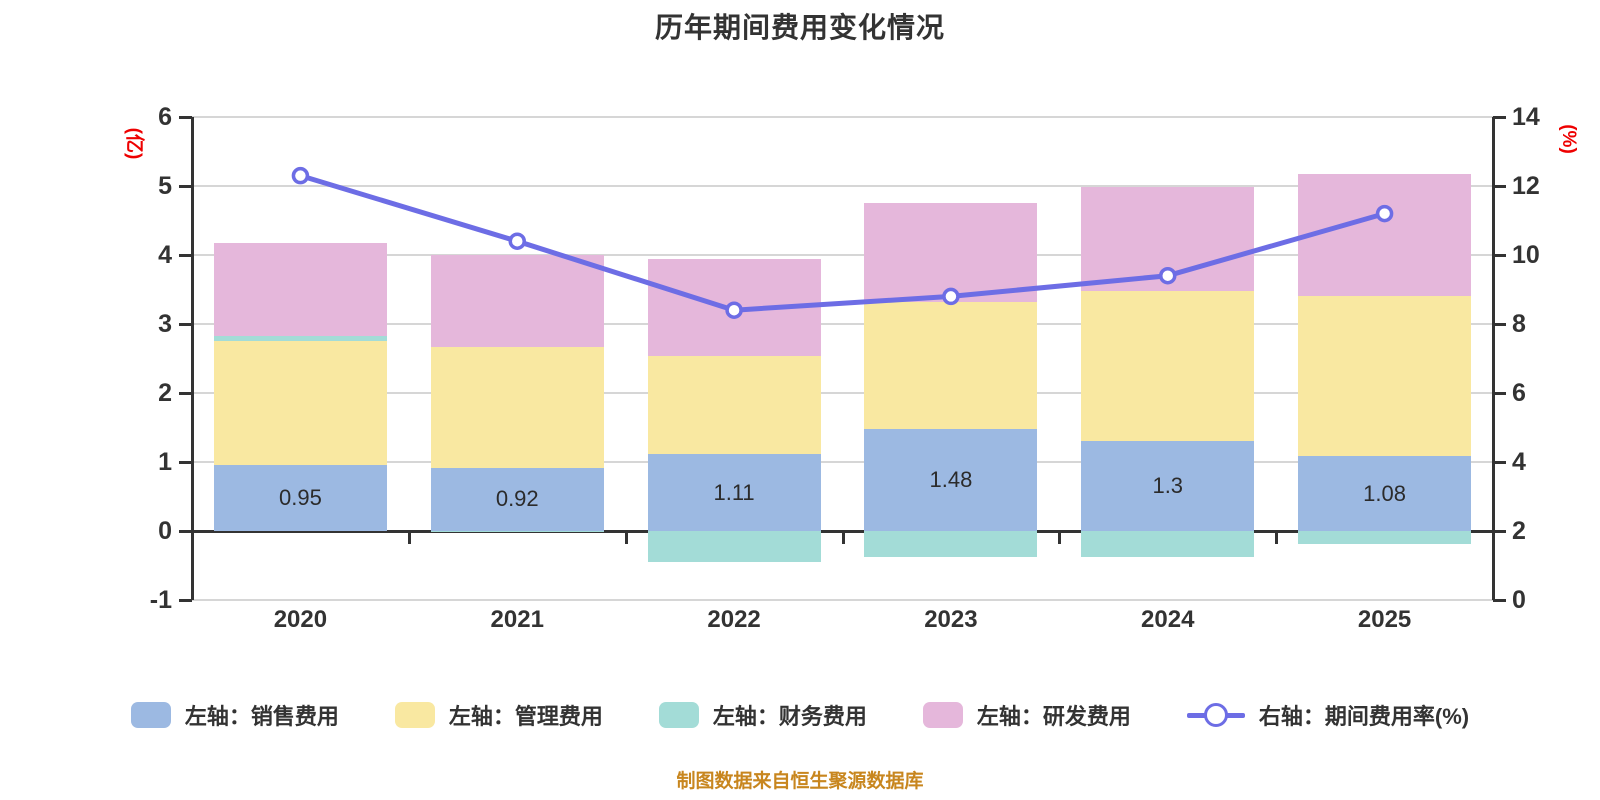 Image resolution: width=1600 pixels, height=800 pixels. What do you see at coordinates (1384, 619) in the screenshot?
I see `x-axis-category-label: 2025` at bounding box center [1384, 619].